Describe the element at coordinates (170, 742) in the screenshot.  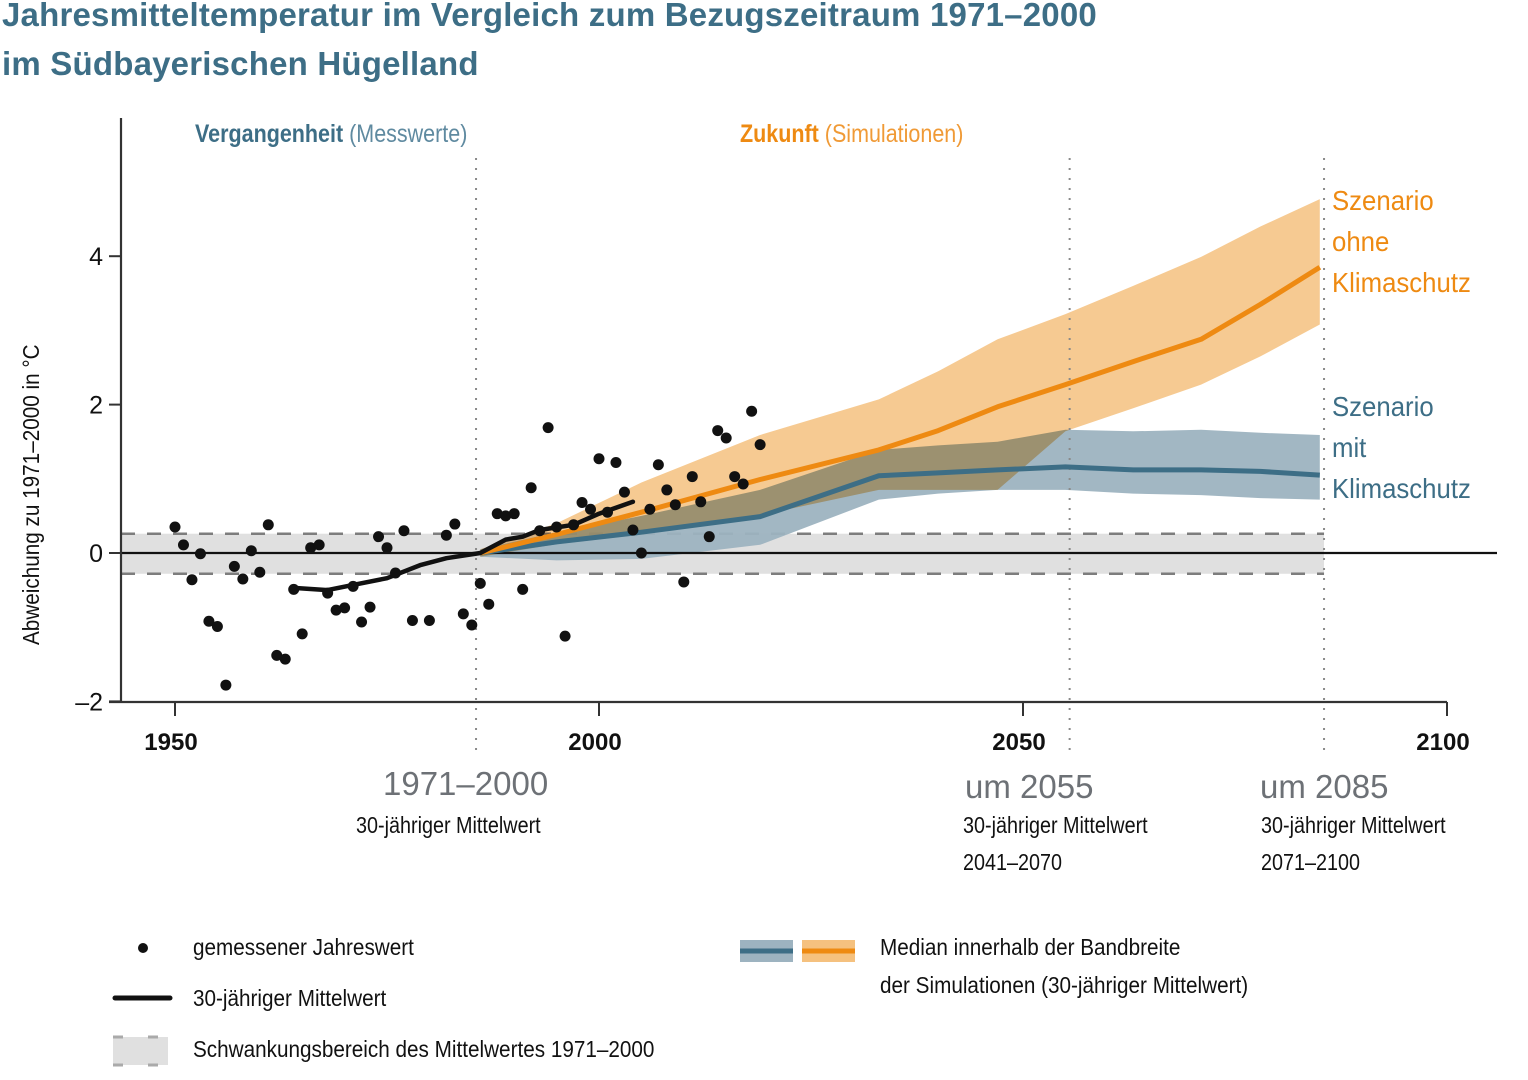
I see `x-tick-label: 1950` at that location.